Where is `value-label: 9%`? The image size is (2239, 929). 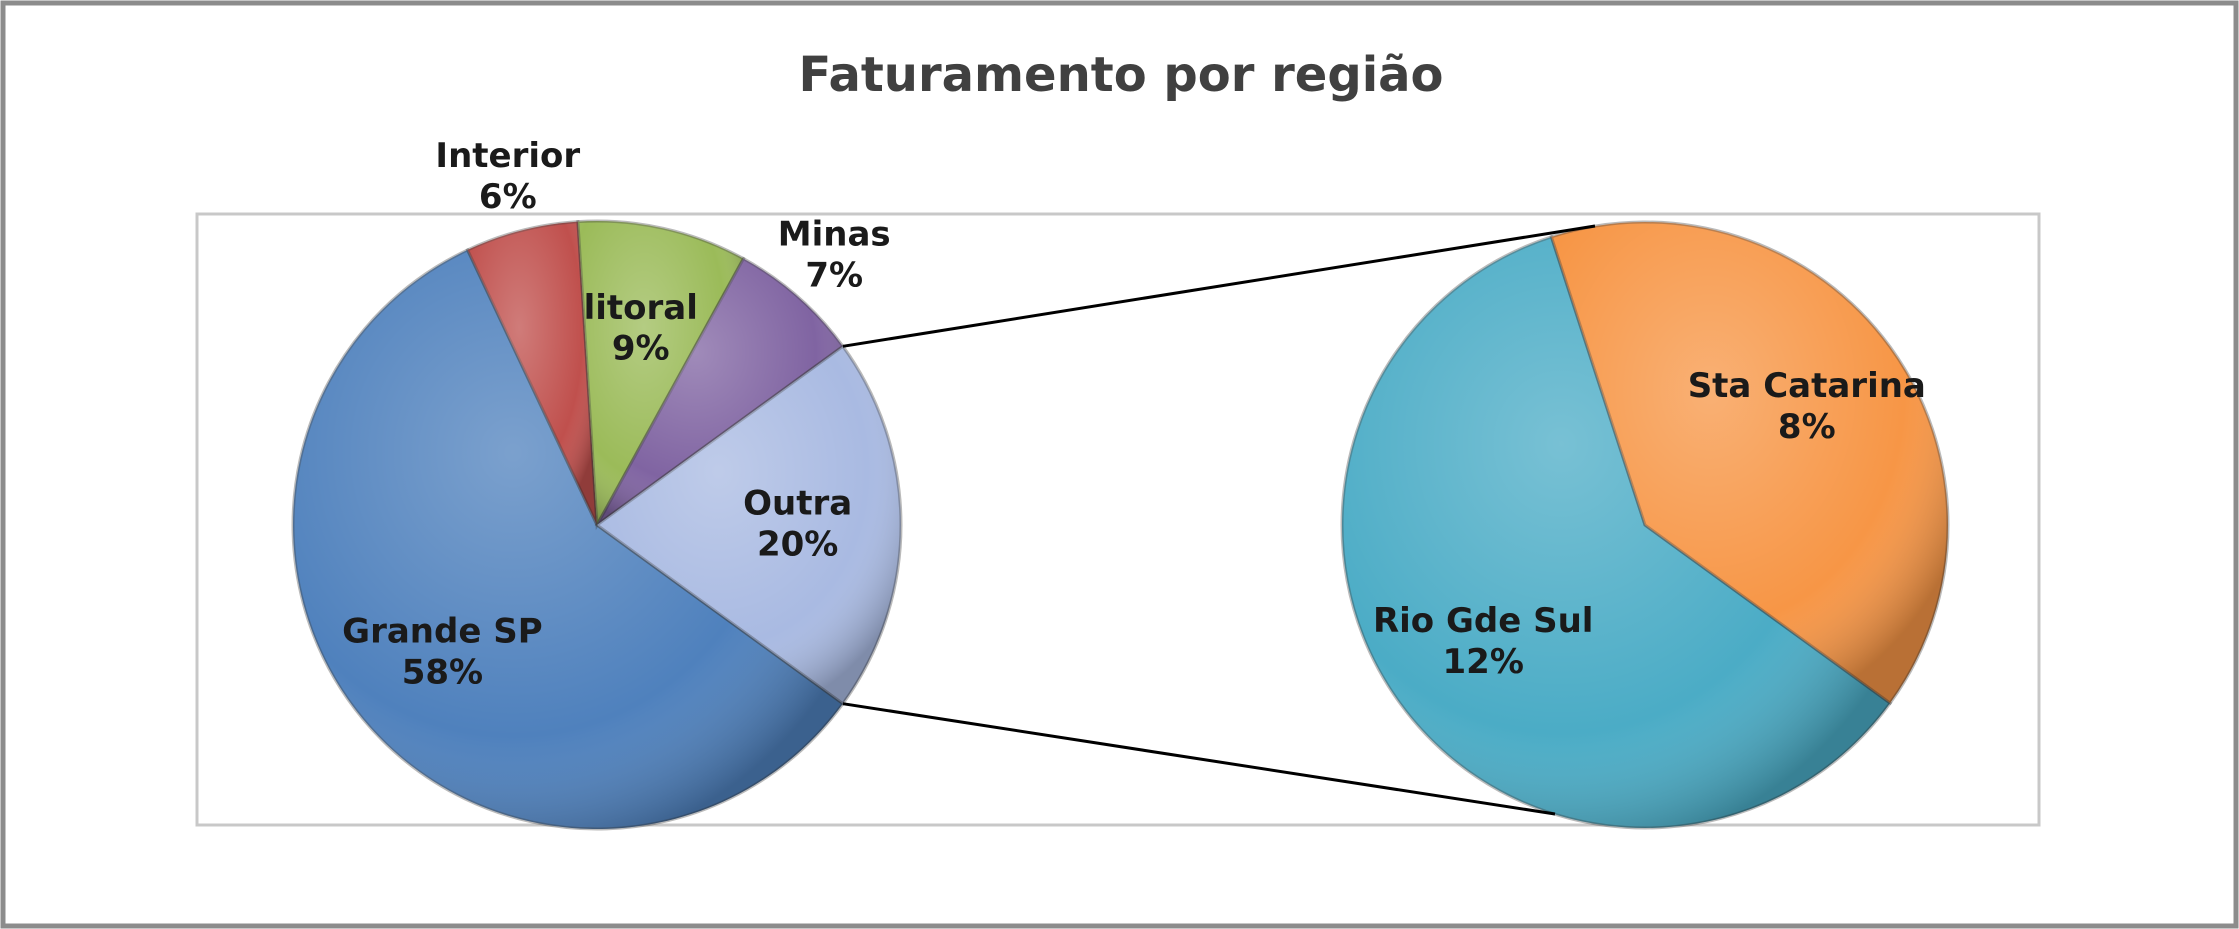
value-label: 9% is located at coordinates (641, 348).